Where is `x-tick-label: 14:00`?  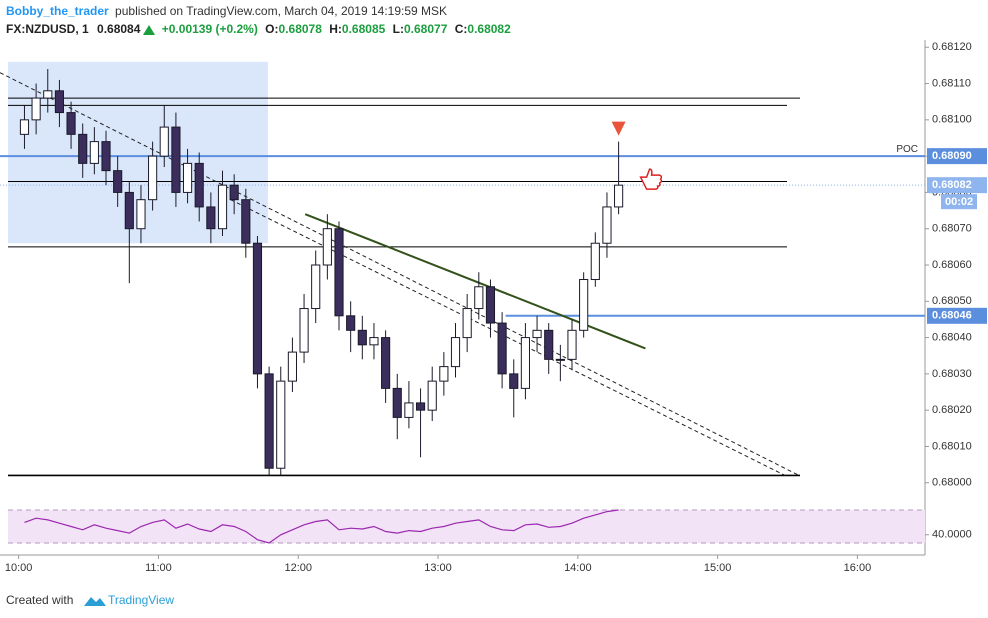
x-tick-label: 14:00 is located at coordinates (578, 568).